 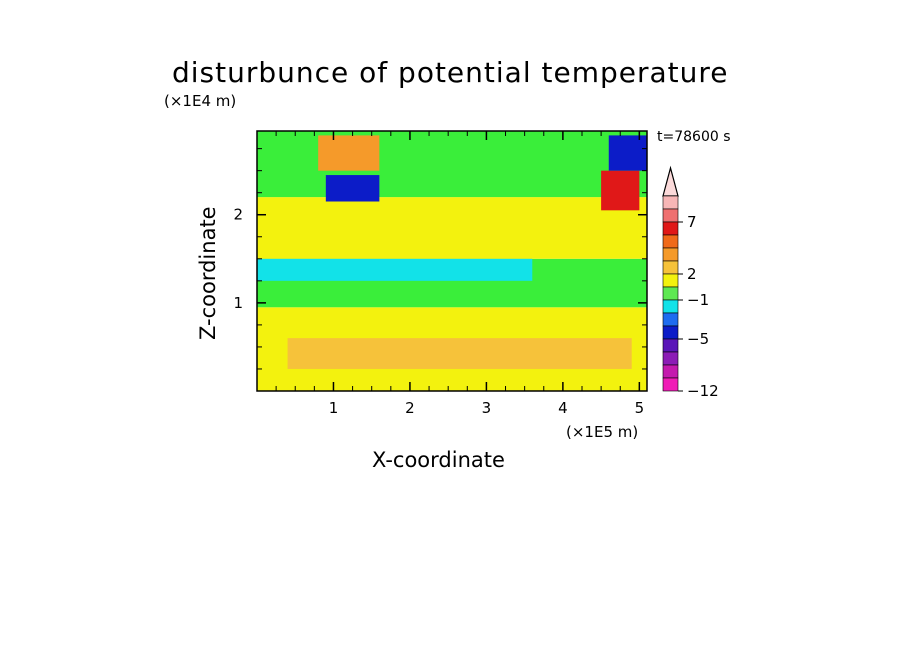 I want to click on y-tick-label: 1, so click(x=238, y=303).